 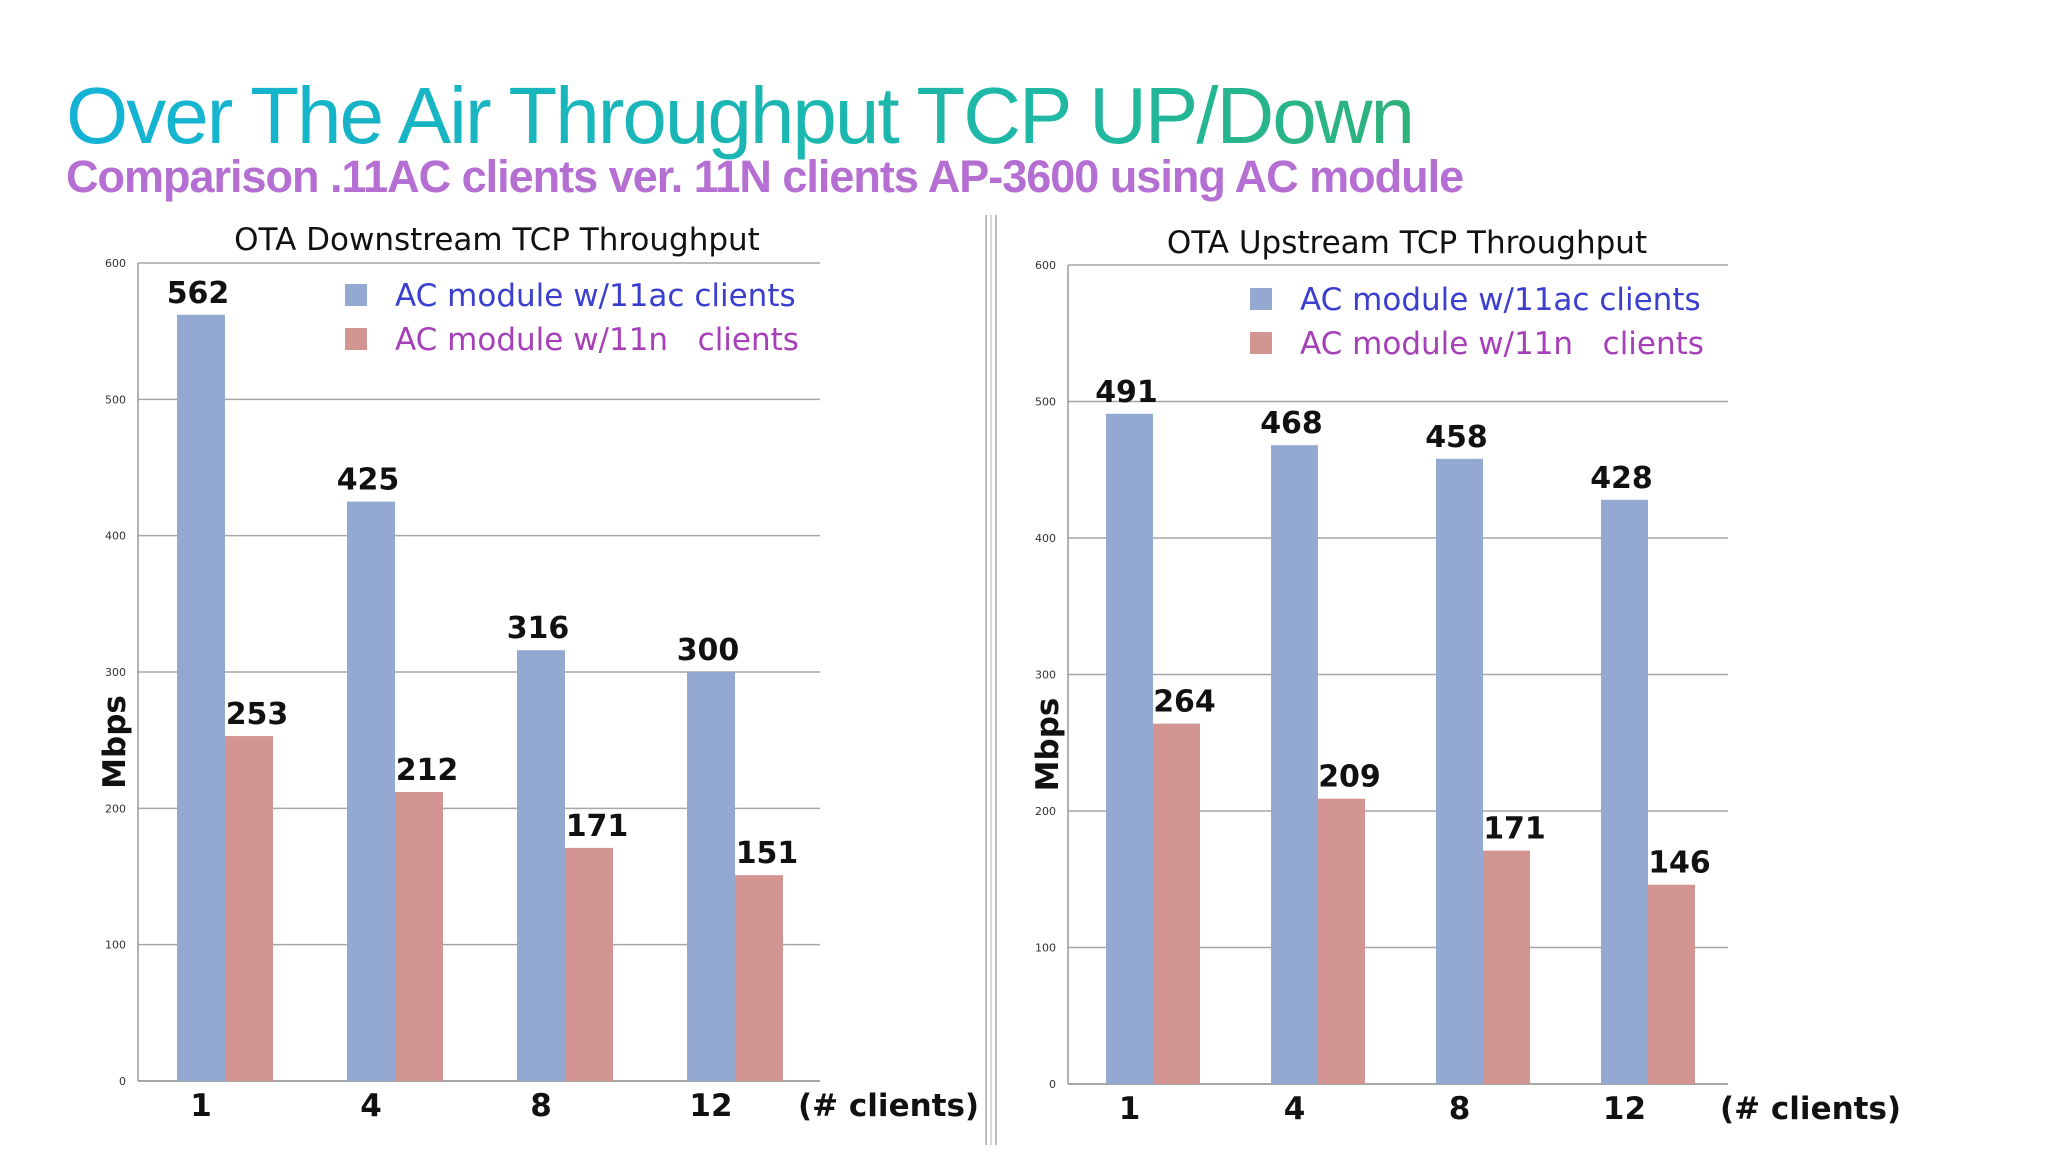 What do you see at coordinates (427, 770) in the screenshot?
I see `data-label: 212` at bounding box center [427, 770].